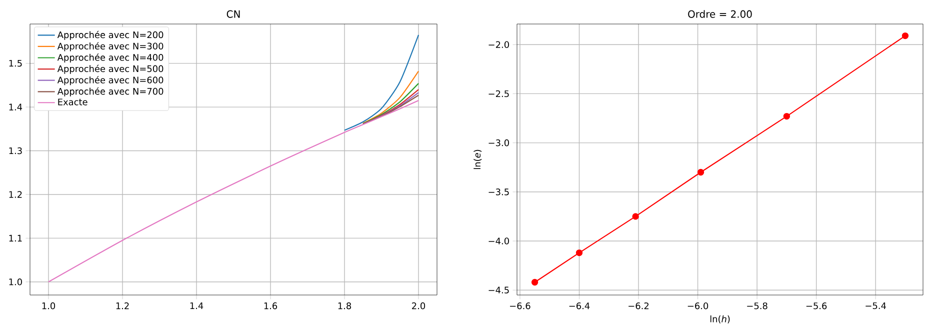  I want to click on x-tick-label: 1.6, so click(271, 306).